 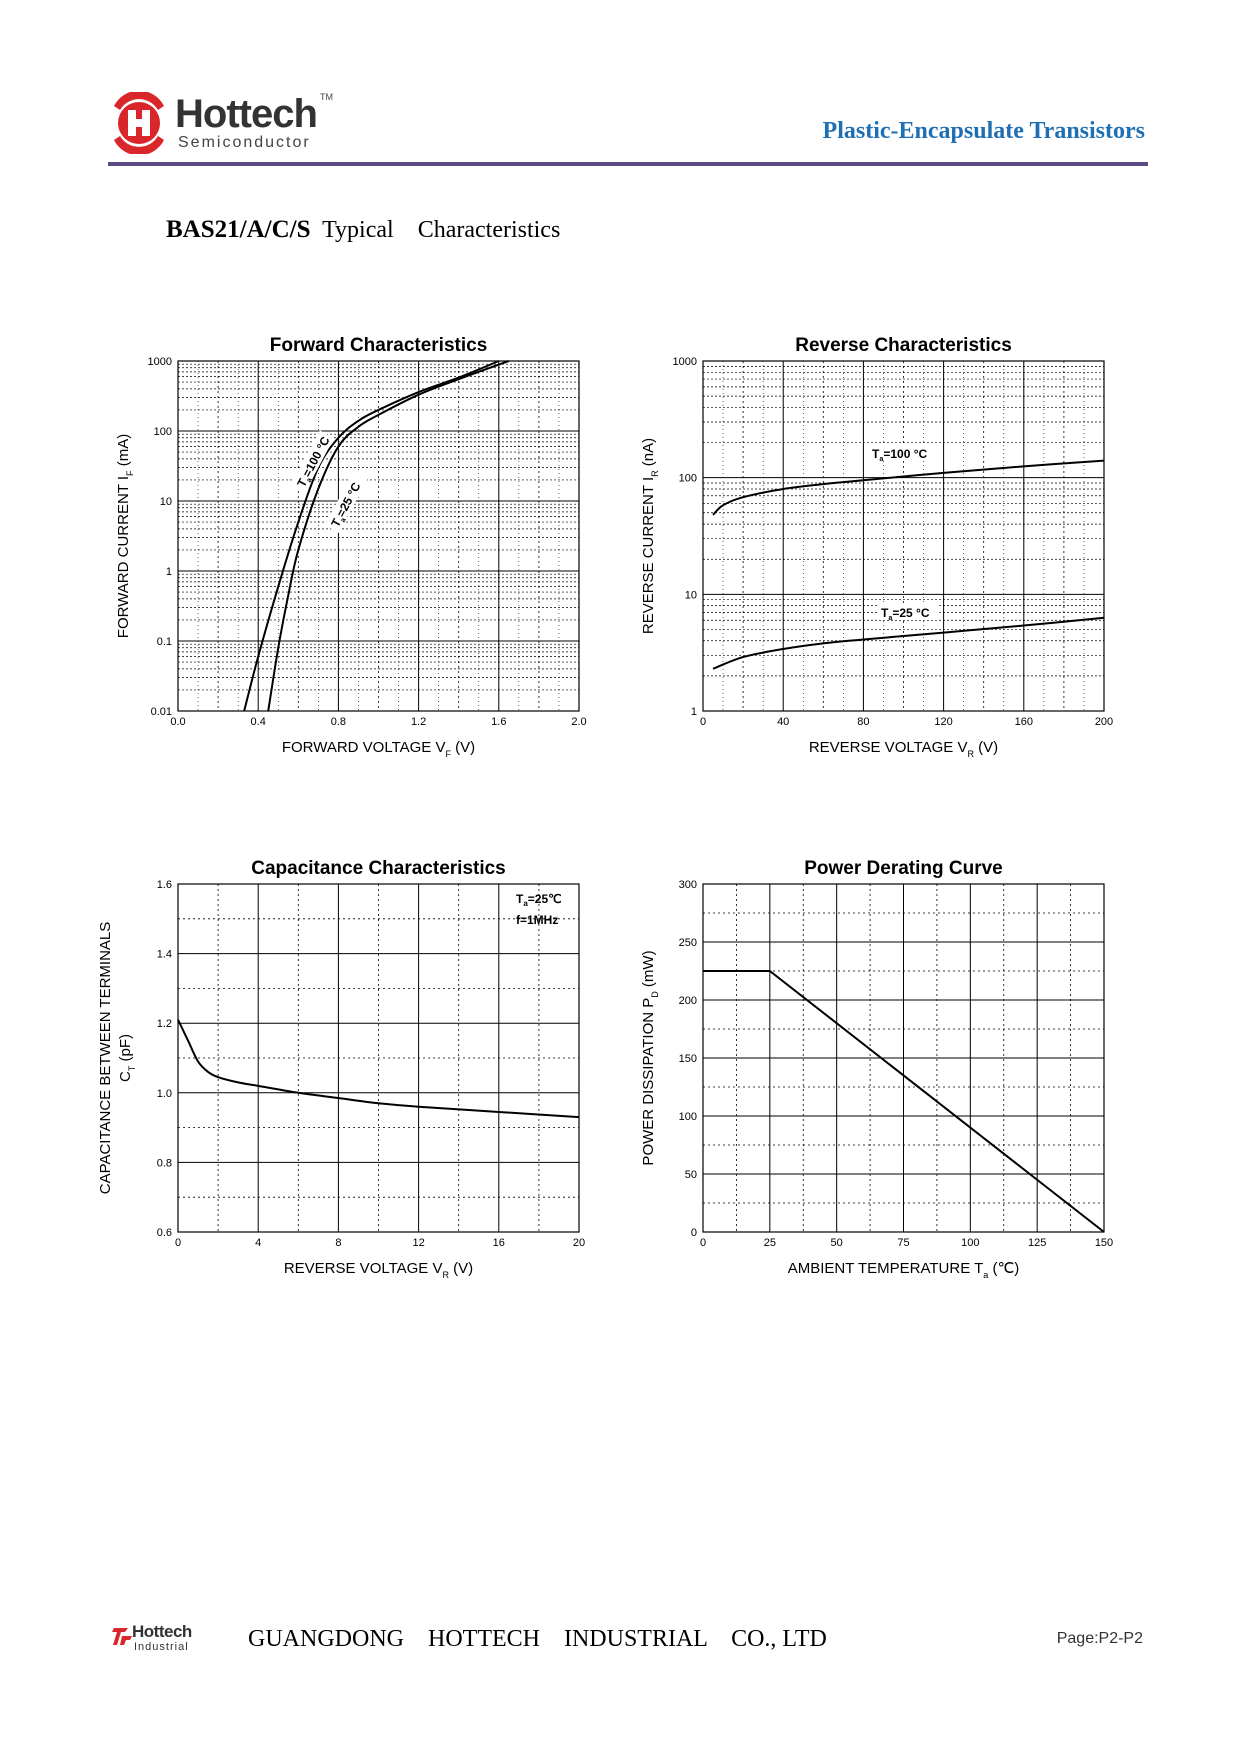 I want to click on x-tick-label: 16, so click(x=499, y=1243).